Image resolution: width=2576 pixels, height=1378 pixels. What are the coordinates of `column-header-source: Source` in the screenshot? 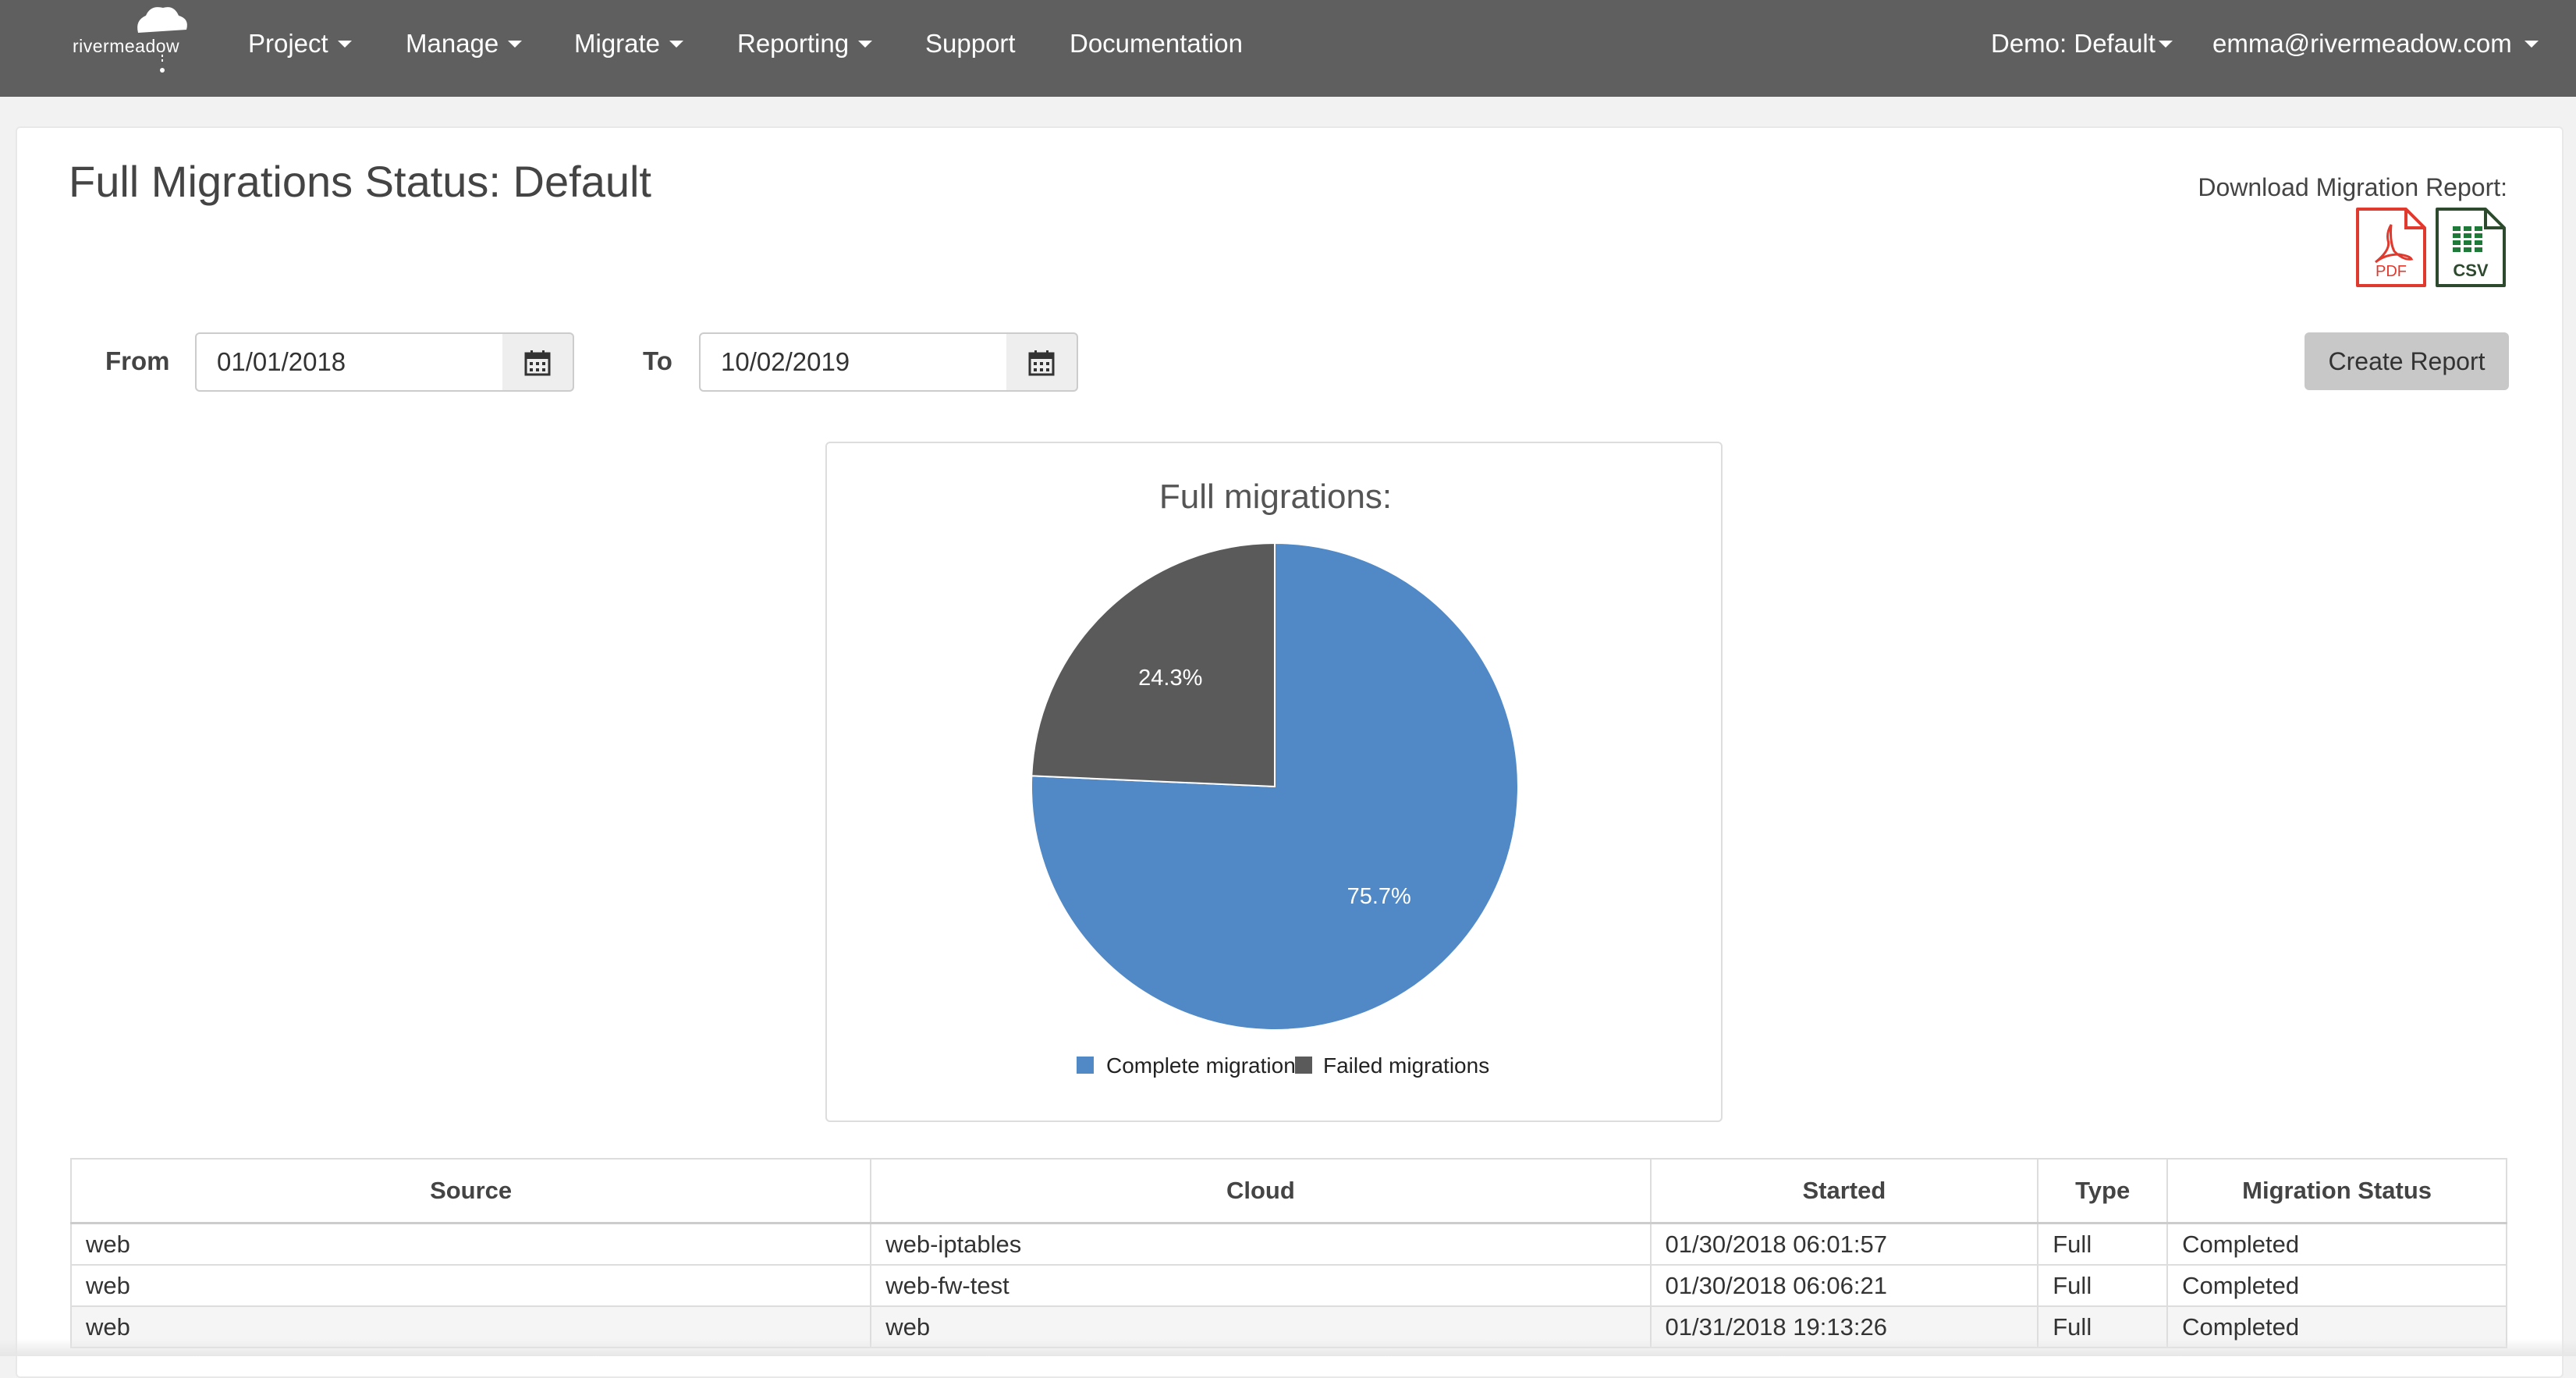 It's located at (470, 1191).